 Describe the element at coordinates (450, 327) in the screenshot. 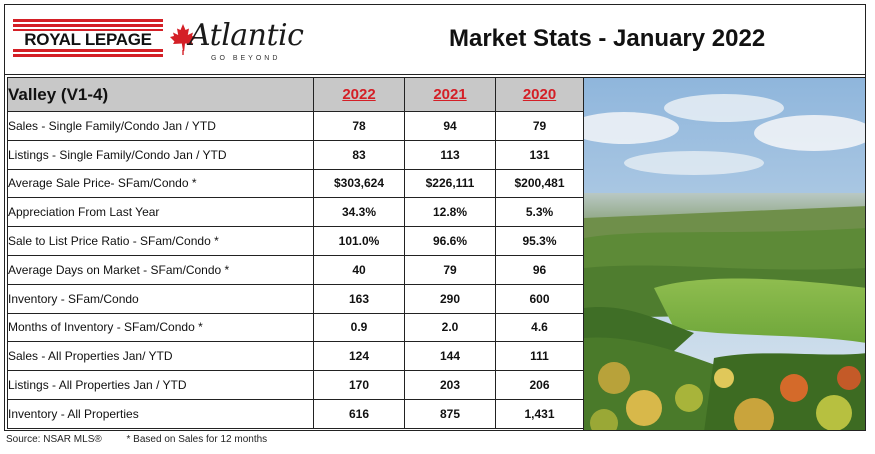

I see `cell-2021: 2.0` at that location.